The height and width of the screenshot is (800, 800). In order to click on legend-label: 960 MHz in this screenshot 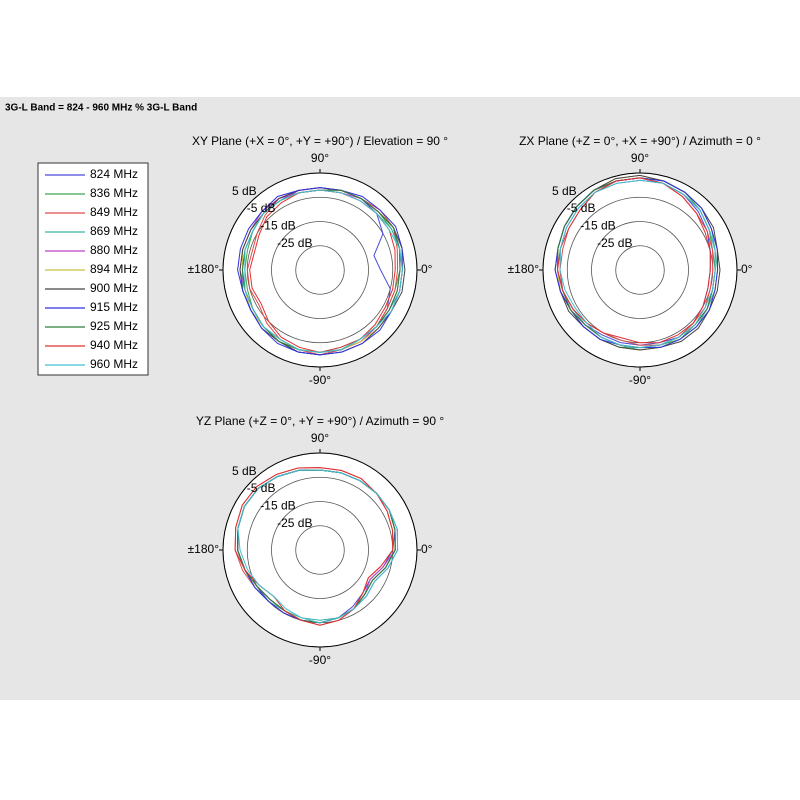, I will do `click(114, 364)`.